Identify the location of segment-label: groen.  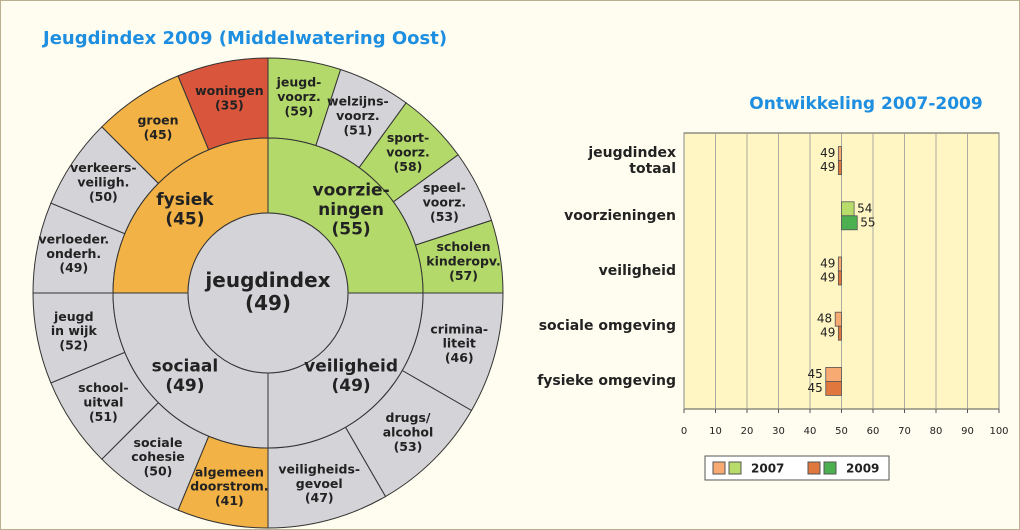
(157, 120).